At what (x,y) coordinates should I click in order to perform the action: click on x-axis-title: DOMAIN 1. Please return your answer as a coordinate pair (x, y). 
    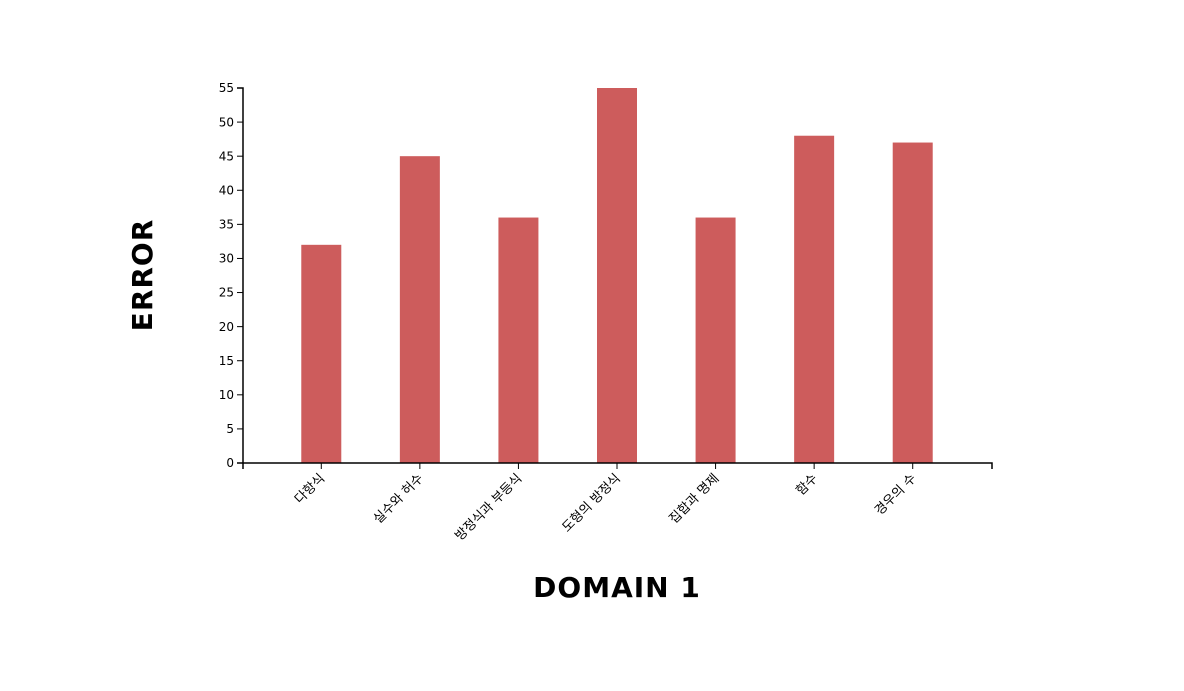
    Looking at the image, I should click on (617, 587).